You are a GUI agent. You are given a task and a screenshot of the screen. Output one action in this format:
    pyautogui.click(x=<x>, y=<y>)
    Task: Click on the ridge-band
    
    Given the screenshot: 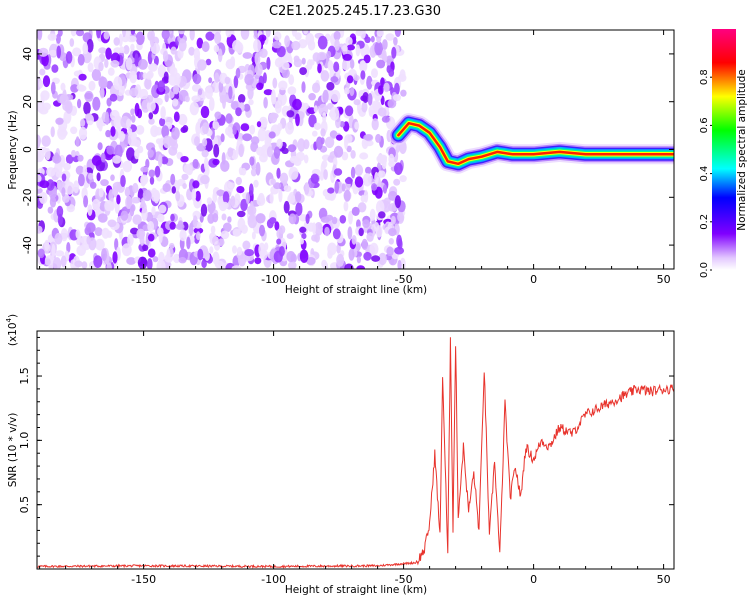 What is the action you would take?
    pyautogui.click(x=535, y=143)
    